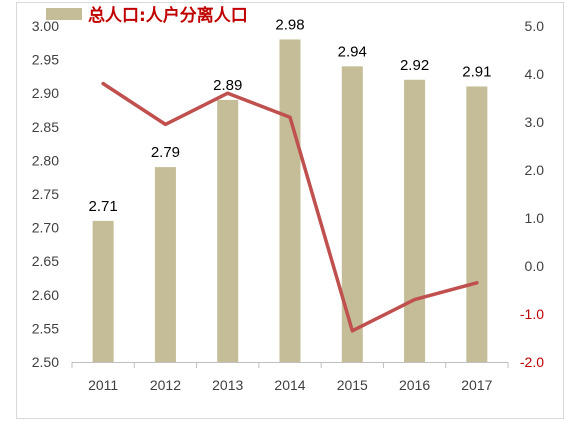 The width and height of the screenshot is (574, 437). I want to click on line-point-2015, so click(352, 331).